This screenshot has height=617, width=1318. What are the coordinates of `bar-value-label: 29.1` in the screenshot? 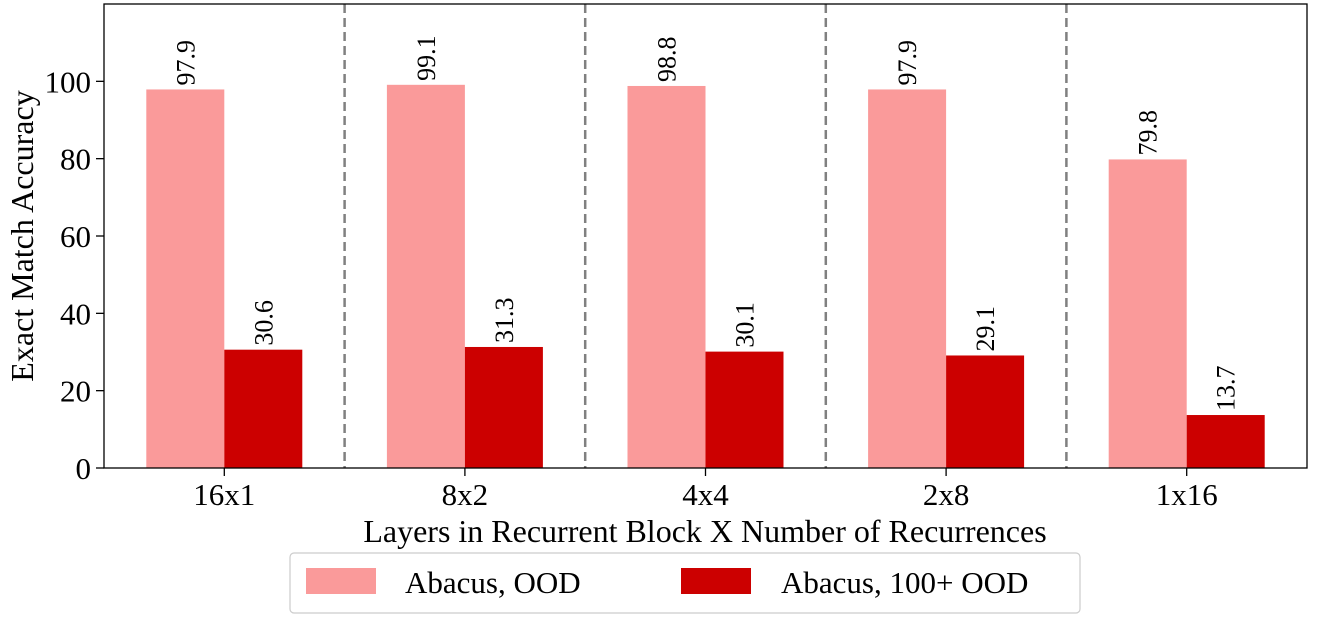 It's located at (985, 329).